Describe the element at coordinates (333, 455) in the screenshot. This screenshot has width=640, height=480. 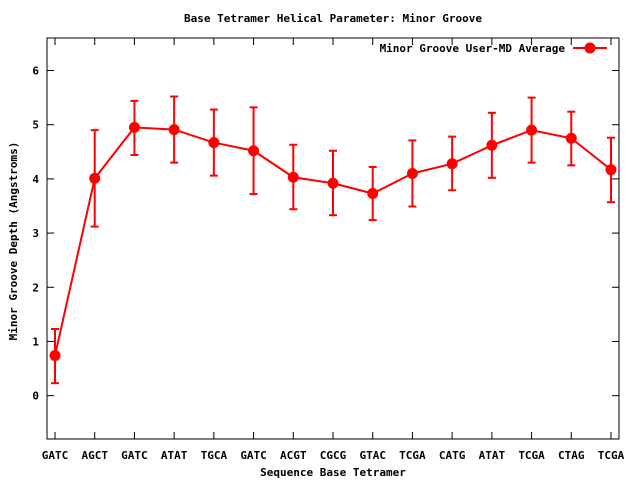
I see `x-tick-label: CGCG` at that location.